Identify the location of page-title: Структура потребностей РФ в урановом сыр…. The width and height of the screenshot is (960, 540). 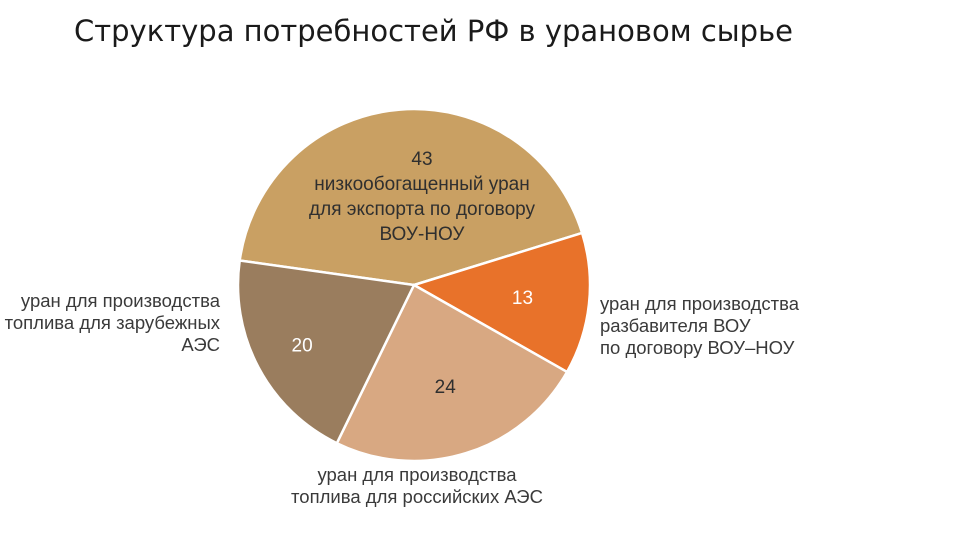
(433, 31).